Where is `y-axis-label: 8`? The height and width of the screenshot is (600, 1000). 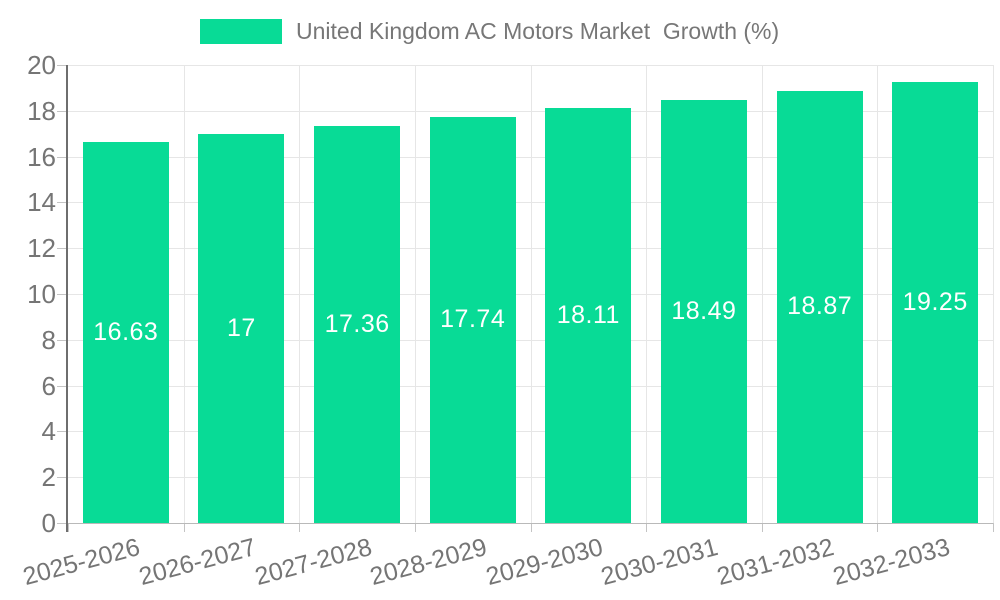
y-axis-label: 8 is located at coordinates (48, 340).